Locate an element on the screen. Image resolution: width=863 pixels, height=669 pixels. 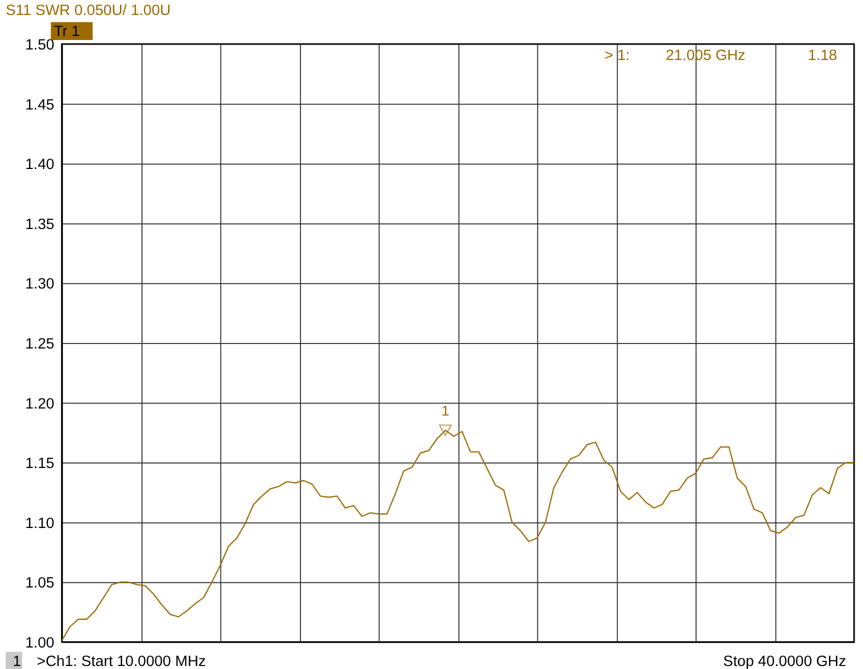
text: 1 is located at coordinates (17, 660).